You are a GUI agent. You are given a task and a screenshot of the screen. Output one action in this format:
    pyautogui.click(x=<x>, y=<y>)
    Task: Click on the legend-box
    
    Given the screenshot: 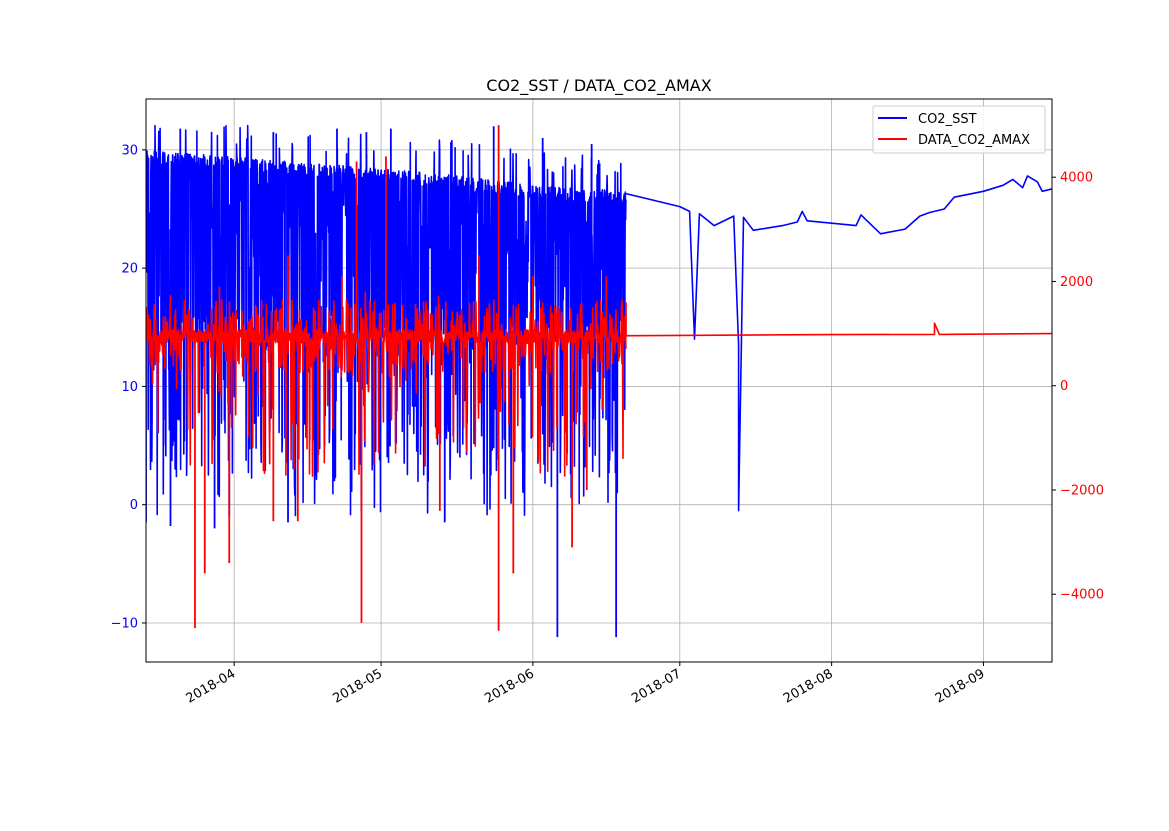 What is the action you would take?
    pyautogui.click(x=959, y=129)
    